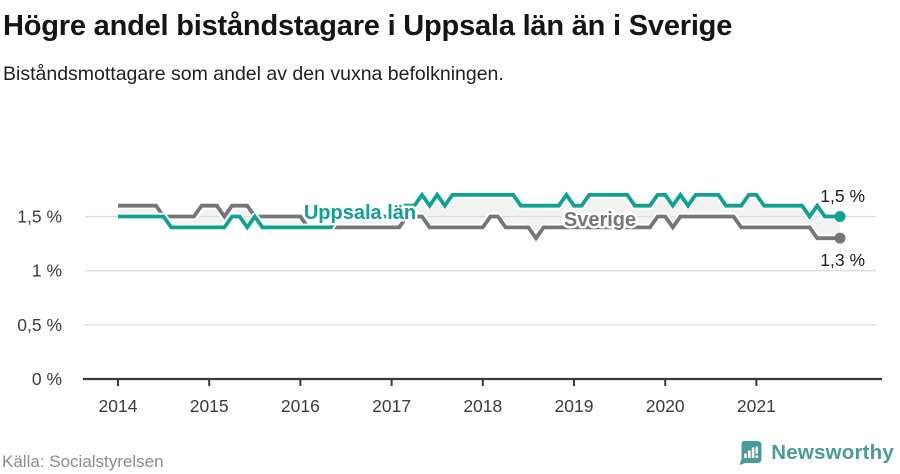 The height and width of the screenshot is (474, 900). Describe the element at coordinates (756, 406) in the screenshot. I see `x-tick-label: 2021` at that location.